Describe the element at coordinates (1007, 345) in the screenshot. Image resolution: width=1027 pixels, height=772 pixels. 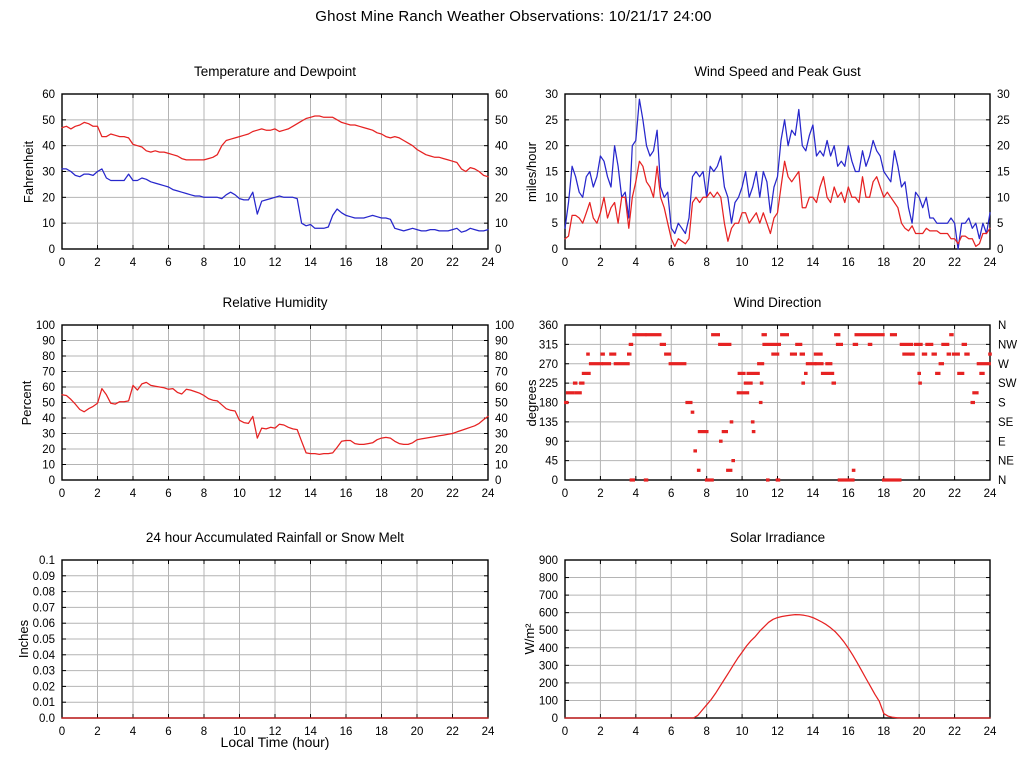
I see `svg-text: NW` at that location.